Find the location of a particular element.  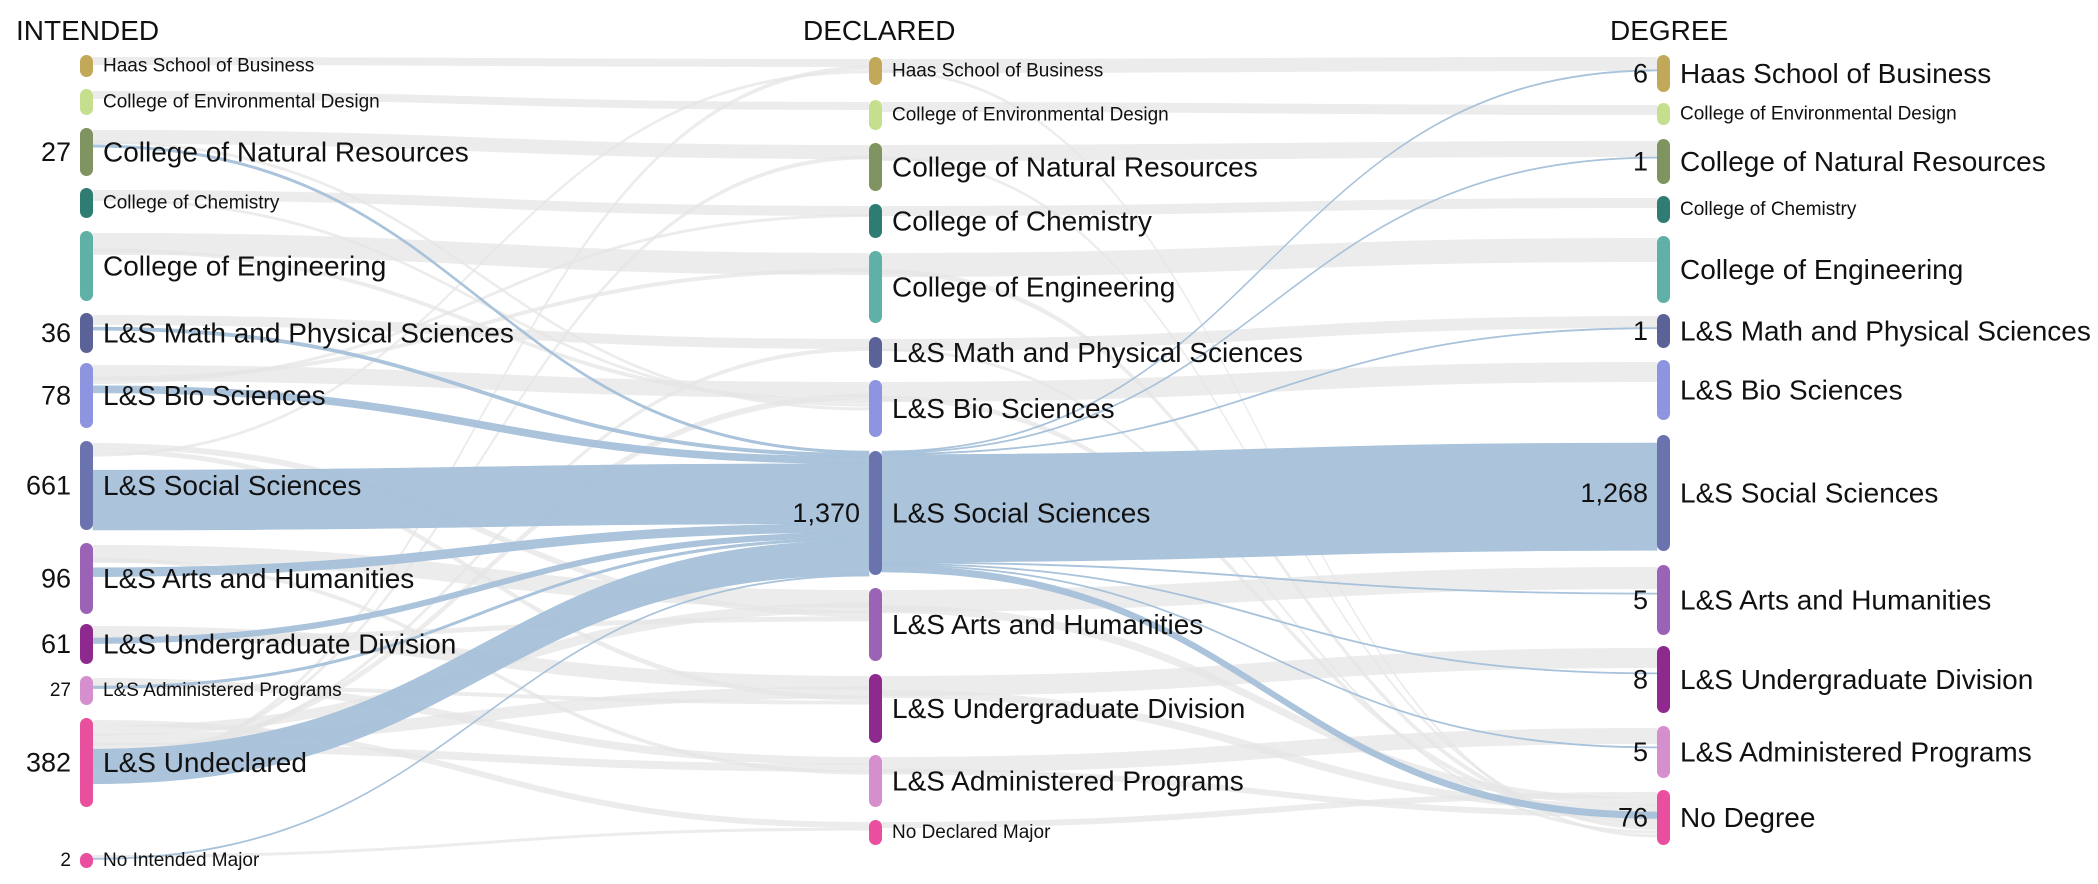

declared-value-lands-social-sciences: 1,370 is located at coordinates (826, 513).